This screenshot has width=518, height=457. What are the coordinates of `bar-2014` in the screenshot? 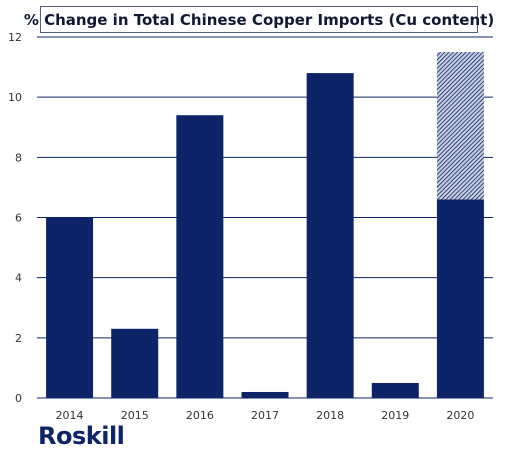 It's located at (70, 307).